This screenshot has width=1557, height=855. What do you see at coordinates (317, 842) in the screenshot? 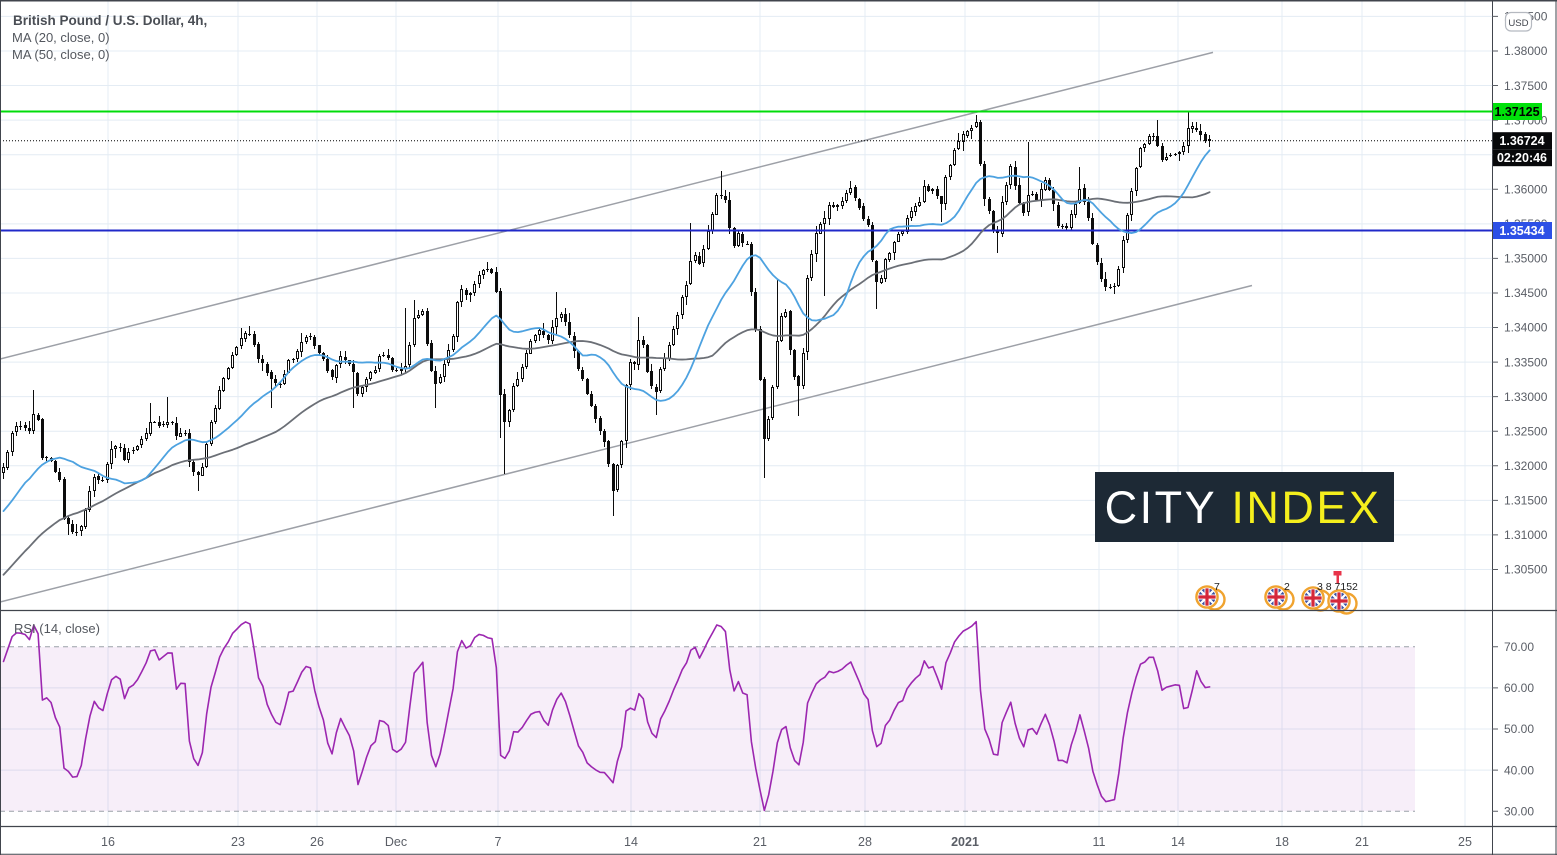
I see `svg-text: 26` at bounding box center [317, 842].